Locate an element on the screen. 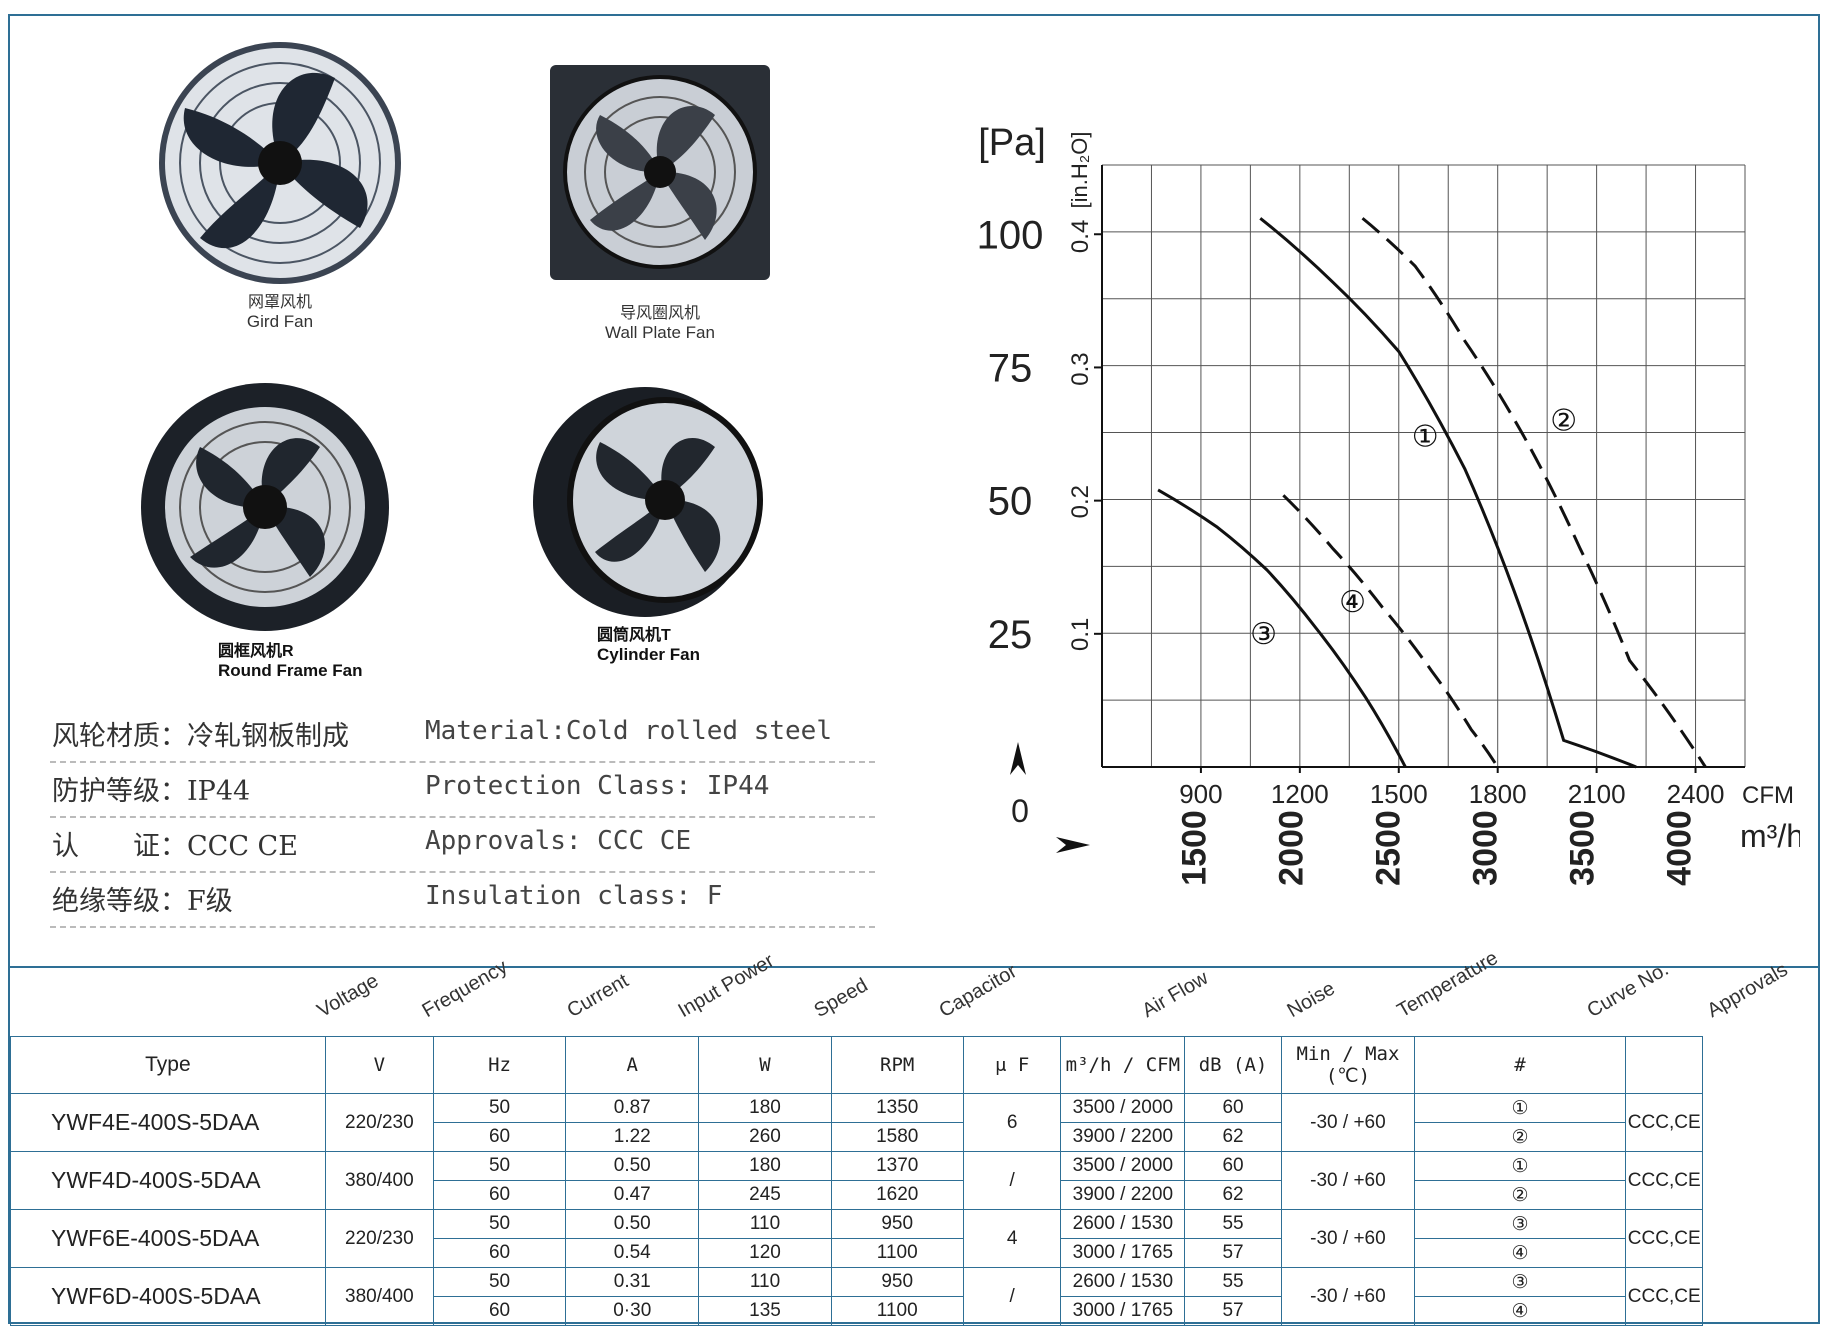 This screenshot has height=1331, width=1829. x-unit-m3h: m³/h is located at coordinates (1770, 836).